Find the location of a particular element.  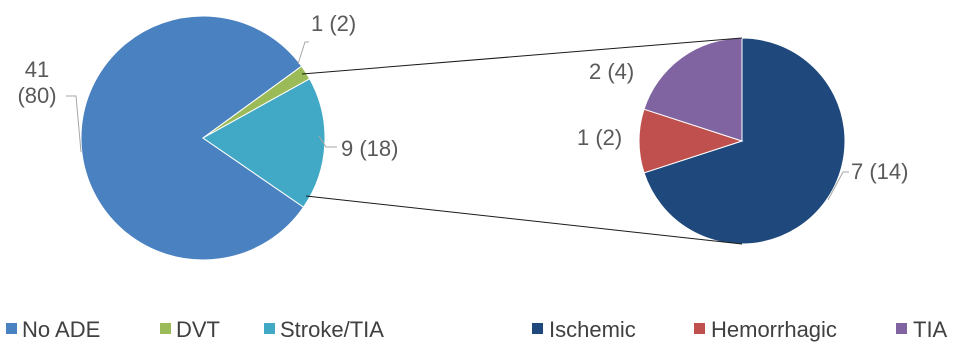

legend-label-no-ade: No ADE is located at coordinates (61, 329).